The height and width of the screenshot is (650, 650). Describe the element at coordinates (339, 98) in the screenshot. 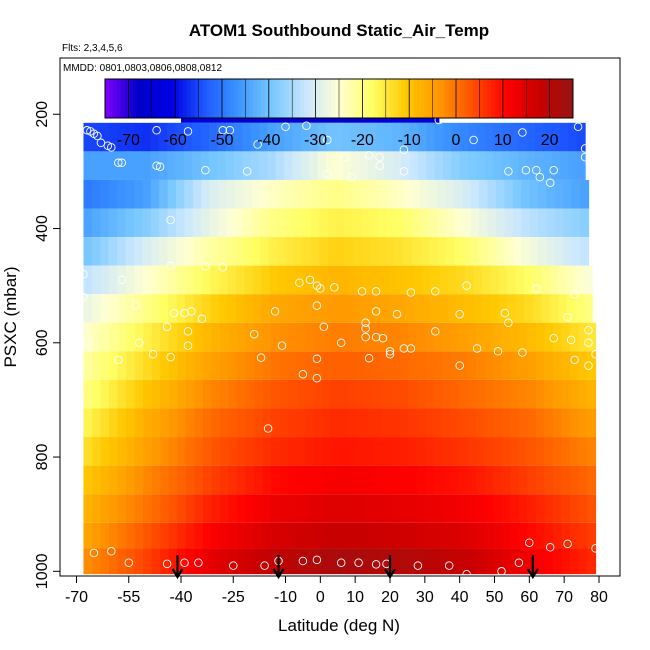

I see `colorbar-frame` at that location.